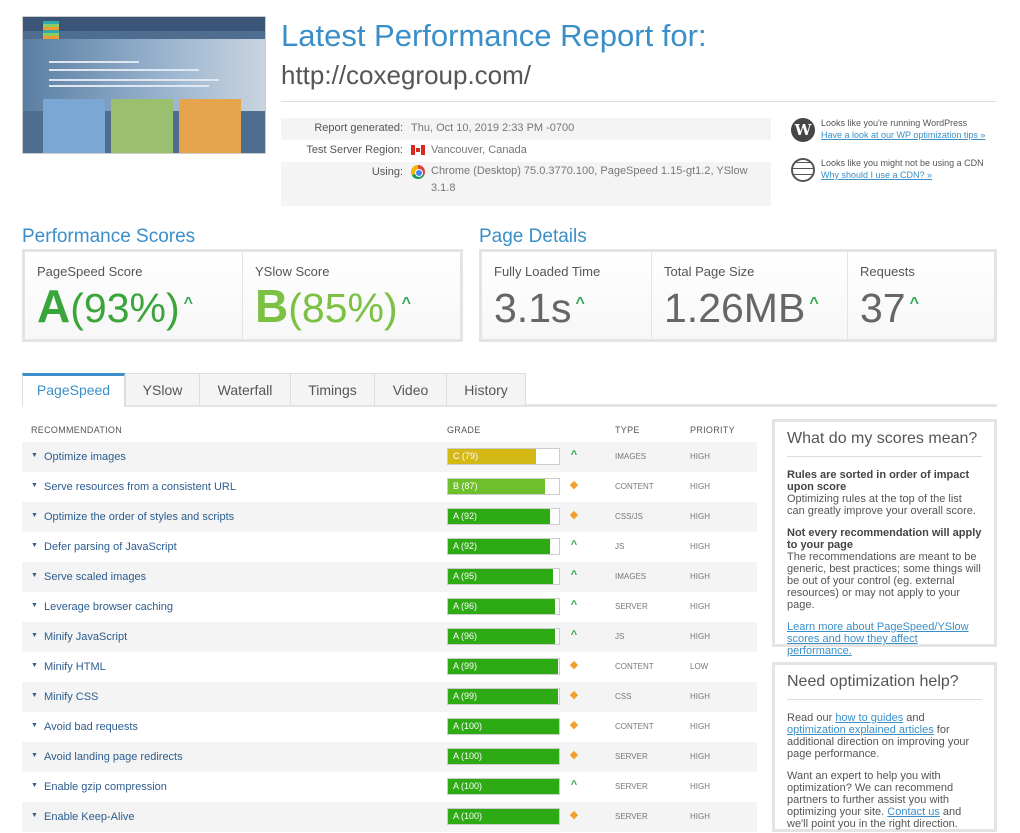 This screenshot has height=833, width=1020. I want to click on pagespeed-grade: A, so click(54, 306).